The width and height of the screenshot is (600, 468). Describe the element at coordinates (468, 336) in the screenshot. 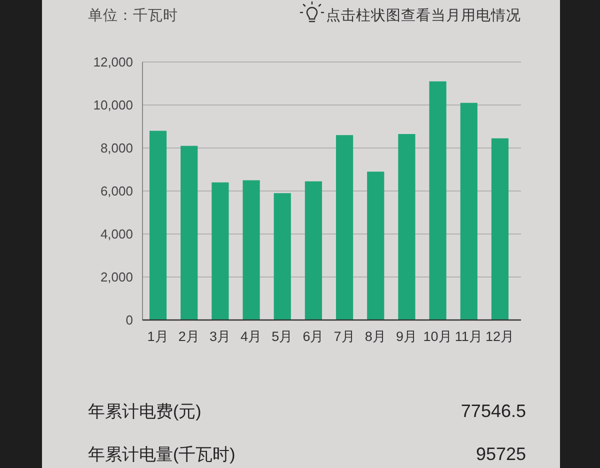

I see `x-tick-label: 11月` at that location.